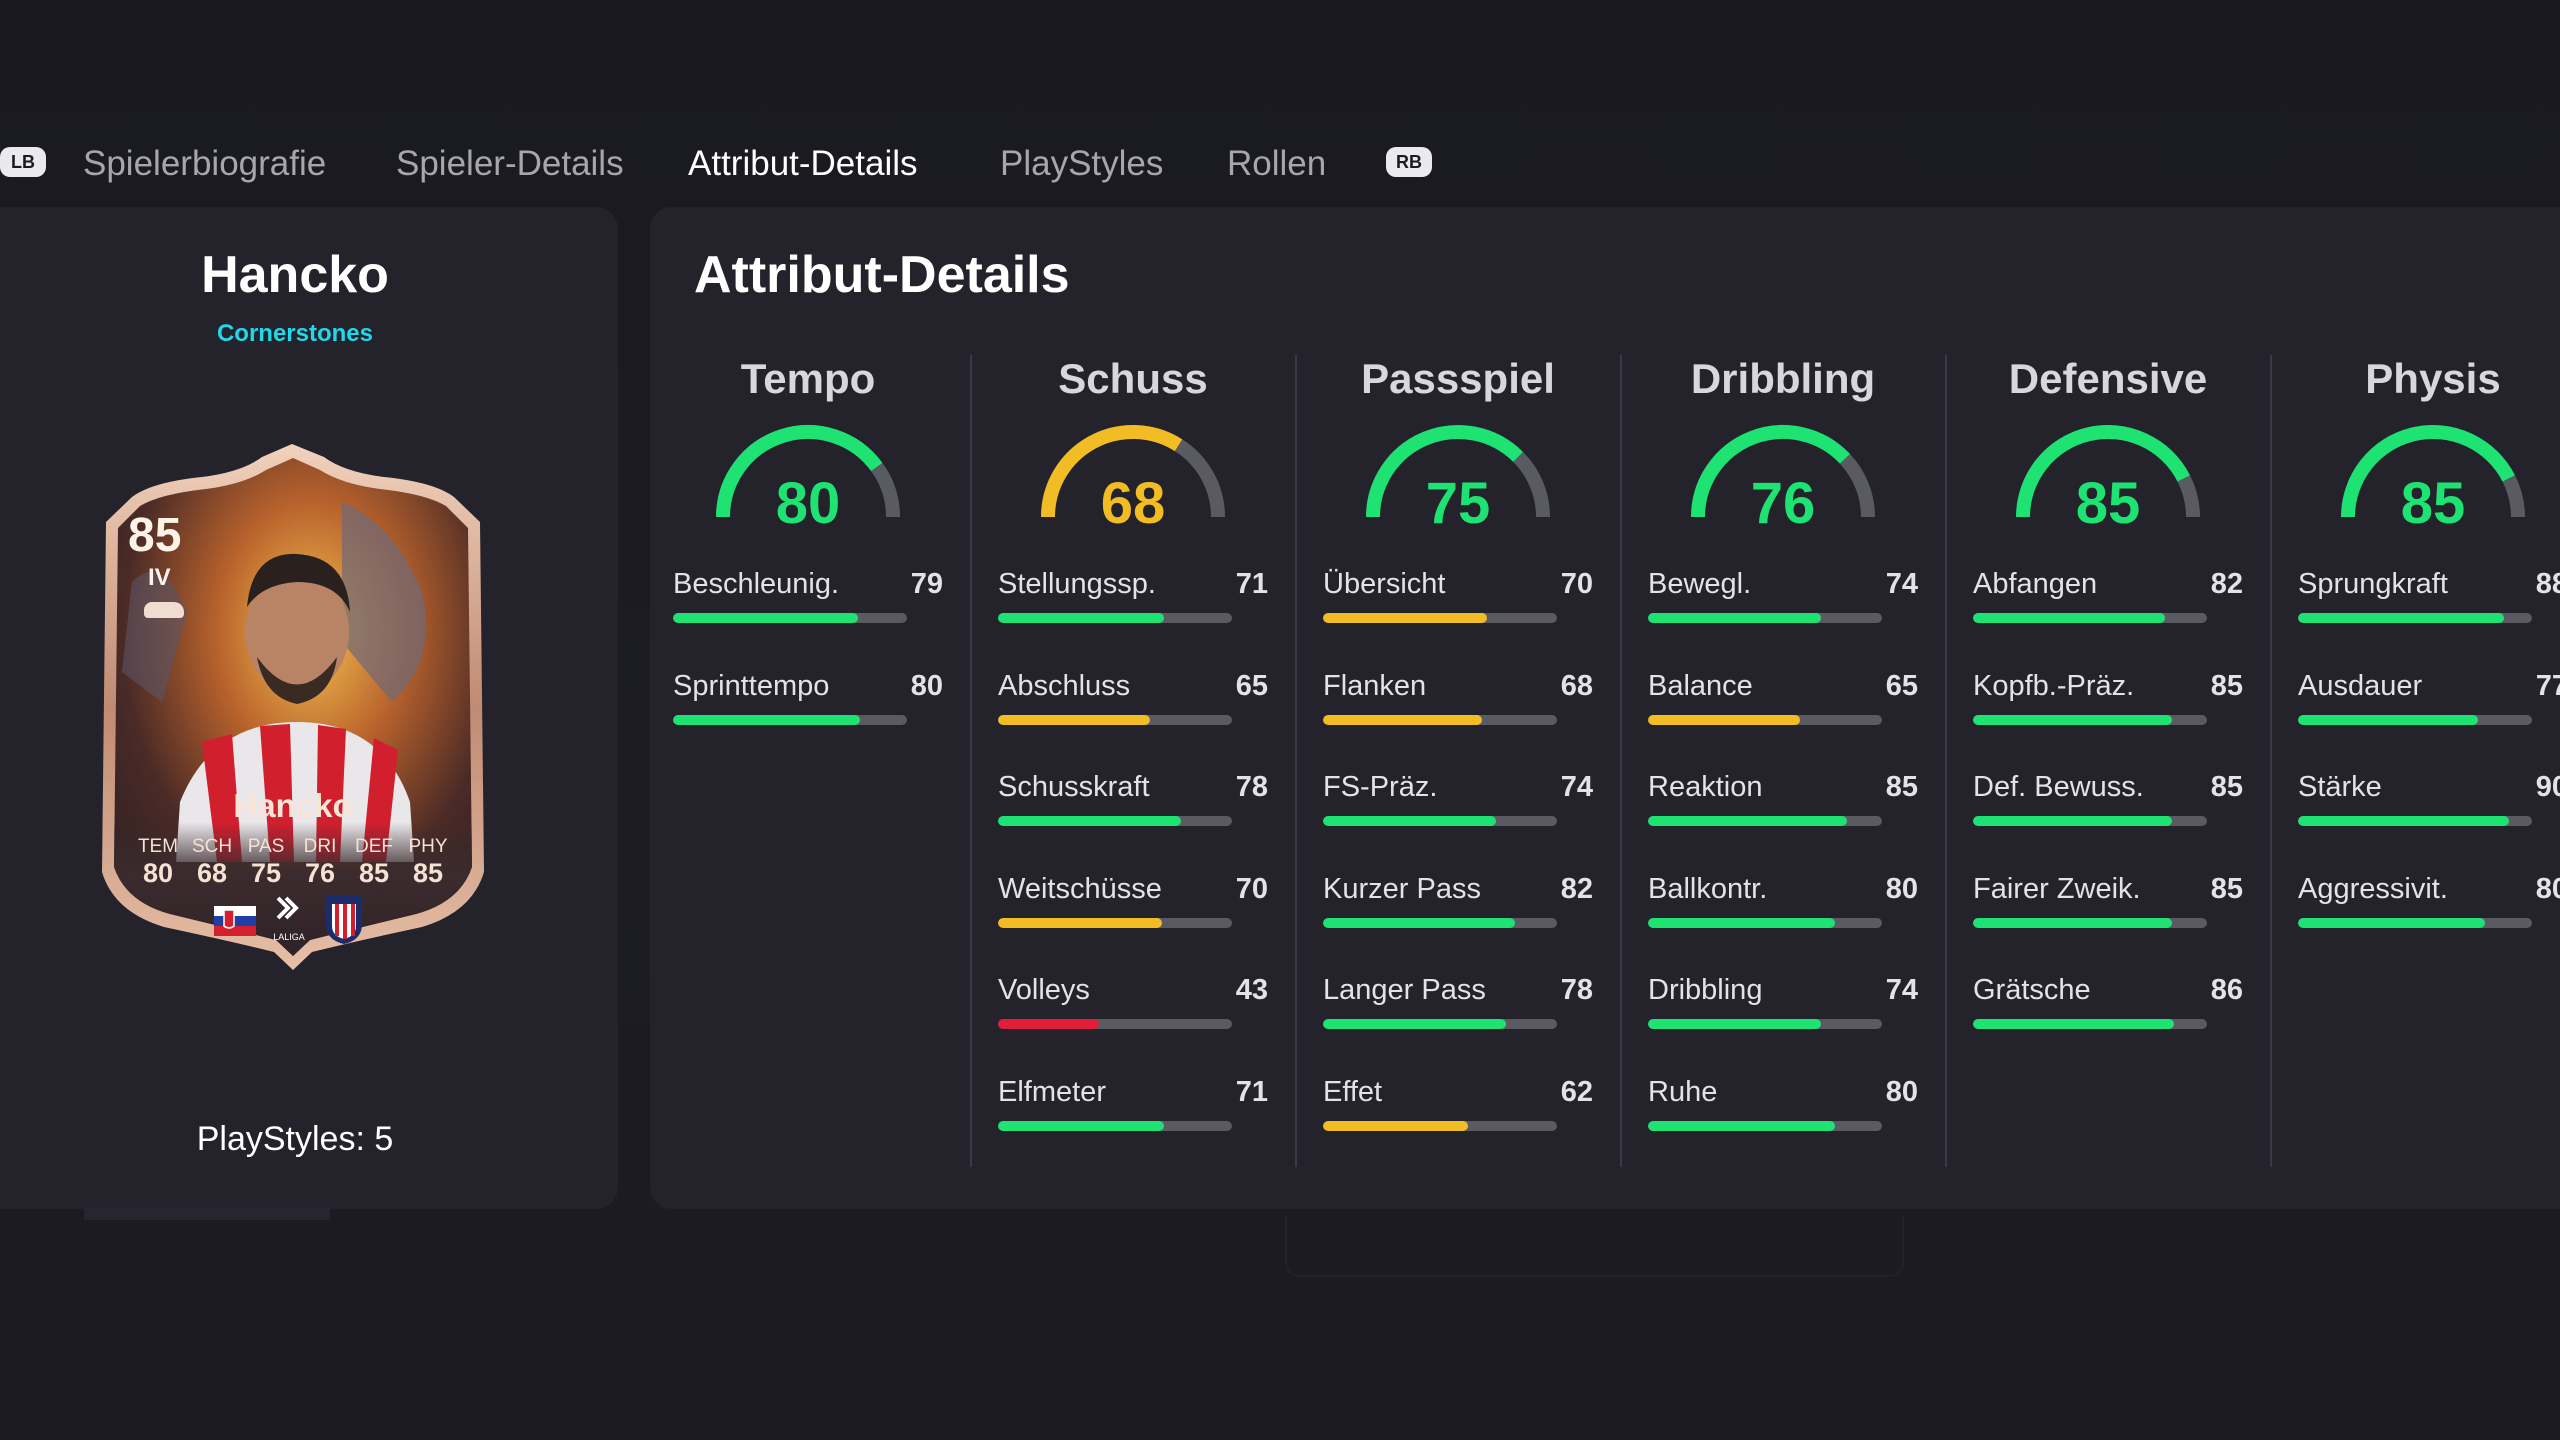  Describe the element at coordinates (1458, 608) in the screenshot. I see `attribute-row: Übersicht 70` at that location.